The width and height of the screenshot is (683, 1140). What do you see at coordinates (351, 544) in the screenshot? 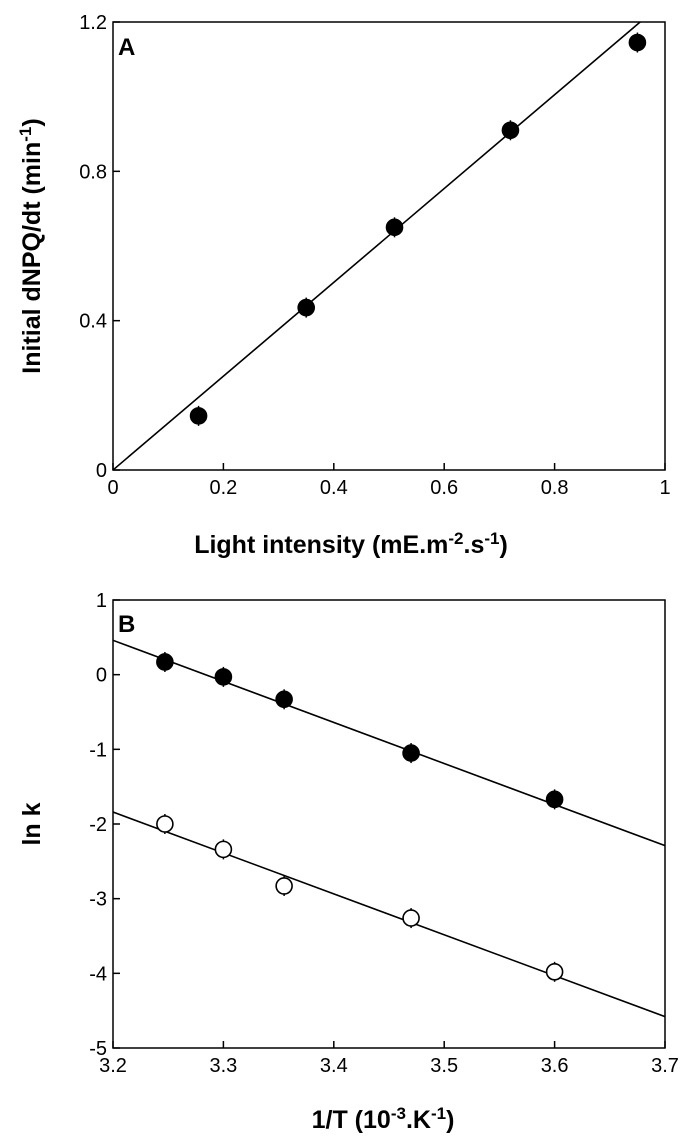
I see `x-axis-title: Light intensity (mE.m-2.s-1)` at bounding box center [351, 544].